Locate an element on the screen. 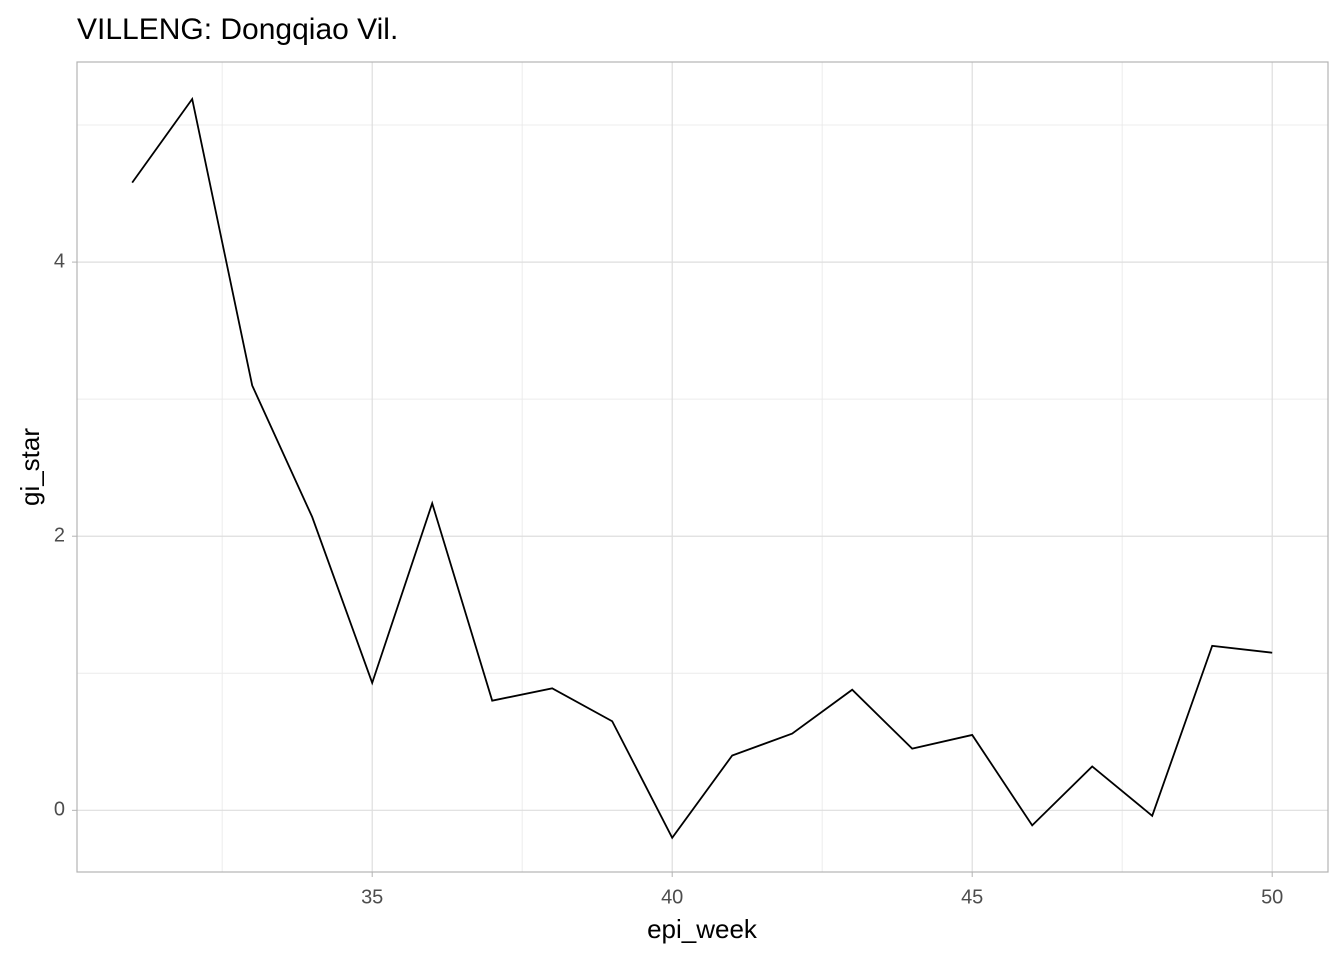  y-tick-label: 4 is located at coordinates (59, 261).